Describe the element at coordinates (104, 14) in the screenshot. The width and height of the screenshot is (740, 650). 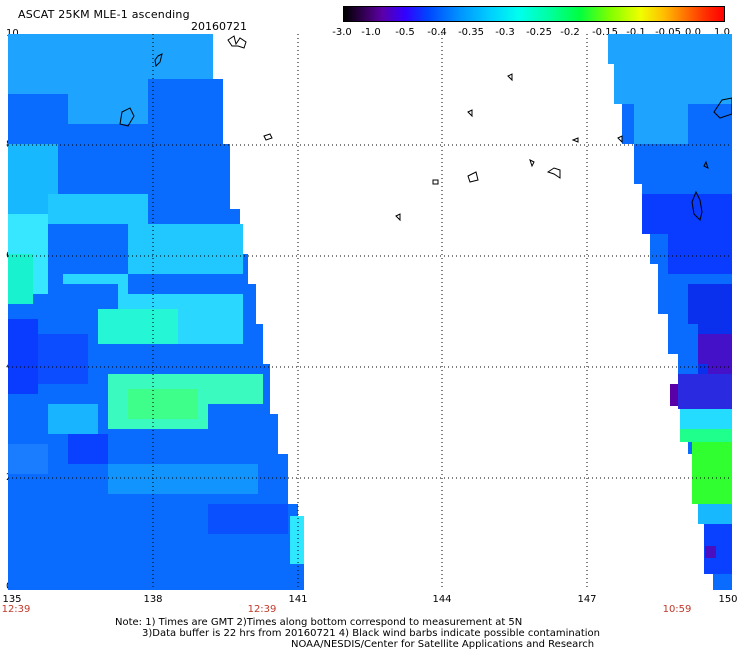
I see `map-title: ASCAT 25KM MLE-1 ascending` at that location.